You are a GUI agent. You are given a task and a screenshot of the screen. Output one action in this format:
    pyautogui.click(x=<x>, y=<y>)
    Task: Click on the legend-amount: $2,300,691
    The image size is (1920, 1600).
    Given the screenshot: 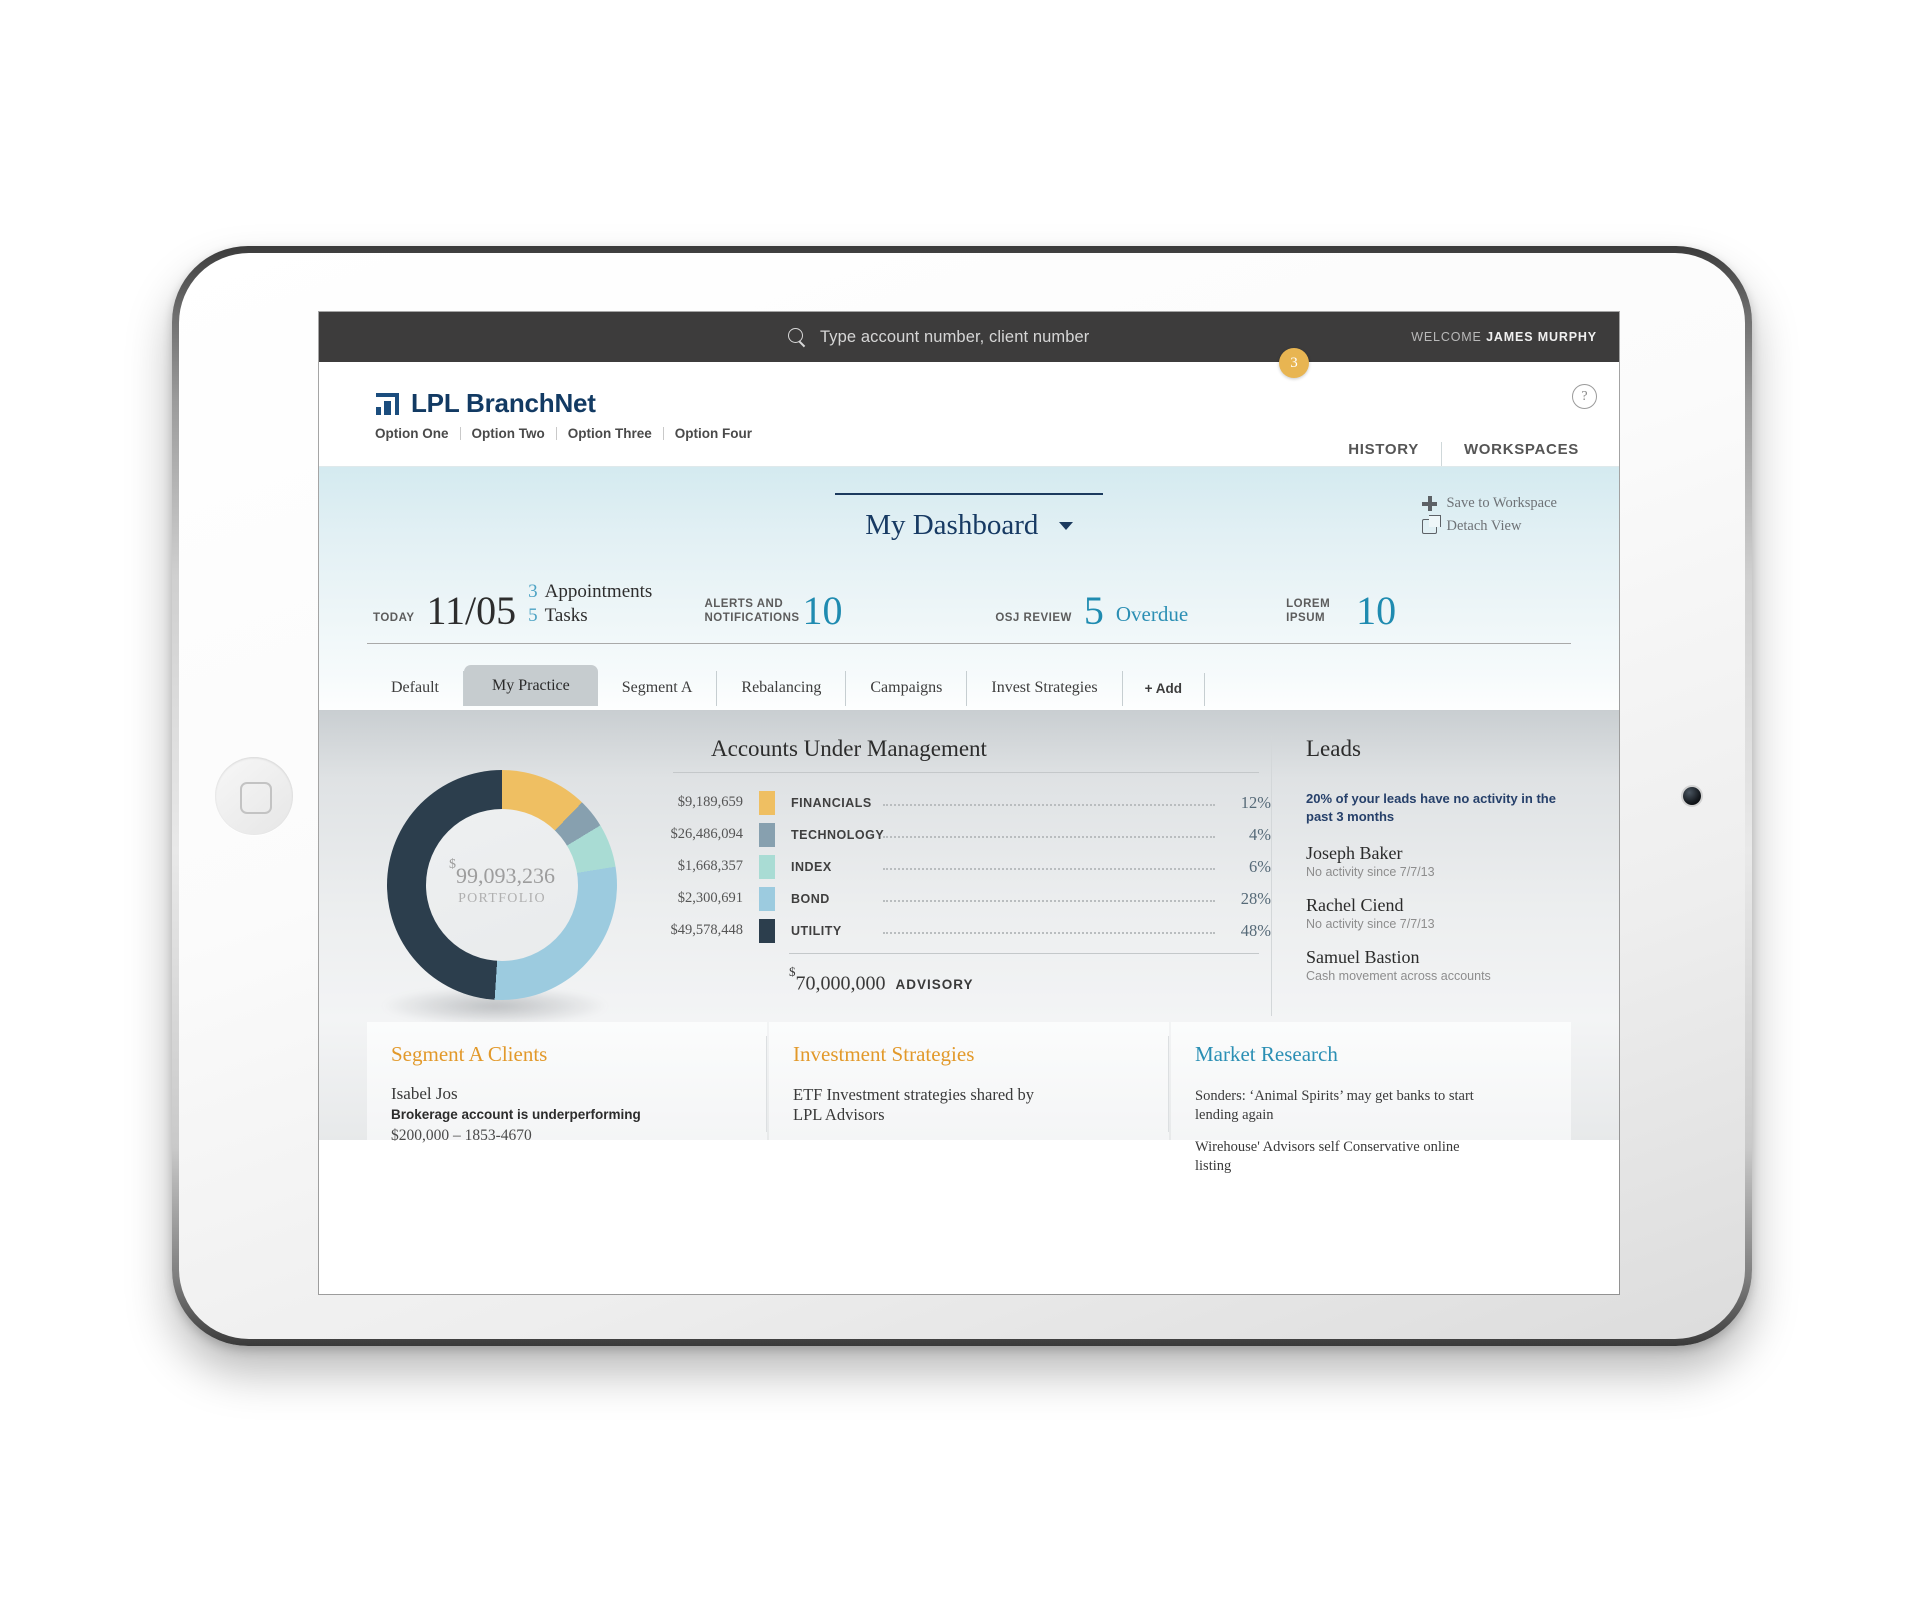 What is the action you would take?
    pyautogui.click(x=710, y=898)
    